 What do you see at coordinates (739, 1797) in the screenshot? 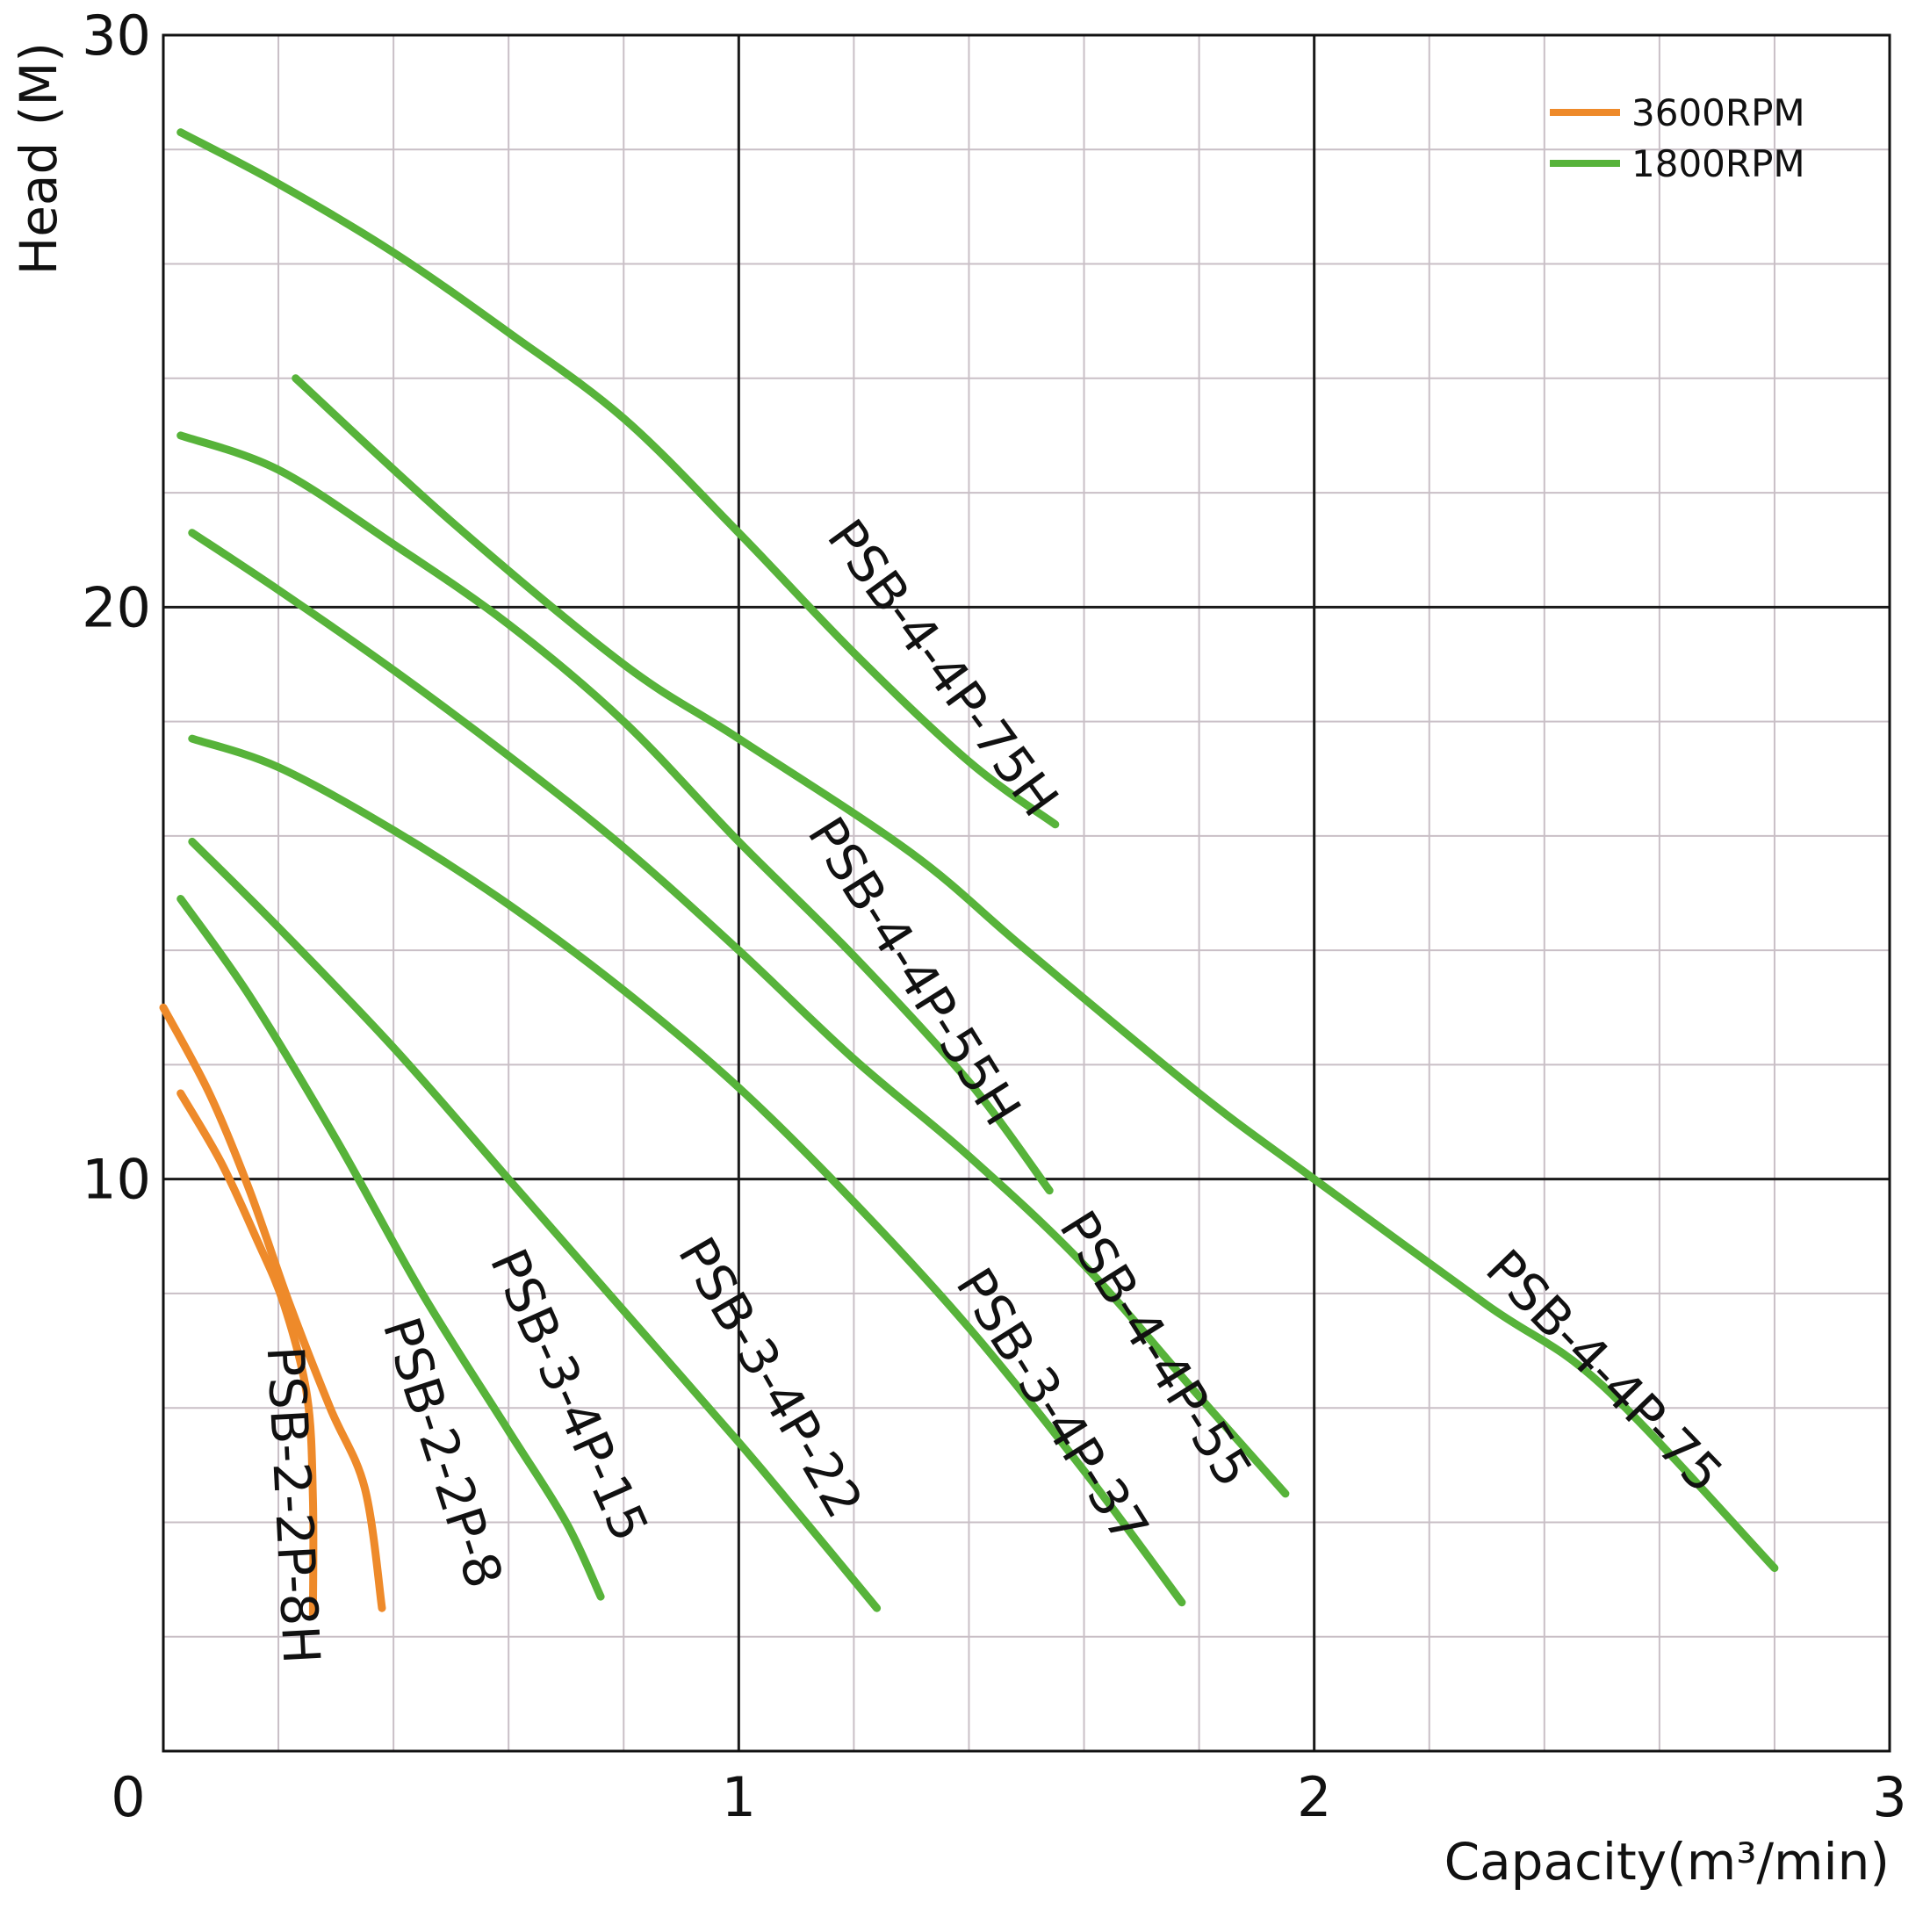
I see `x-tick-label: 1` at bounding box center [739, 1797].